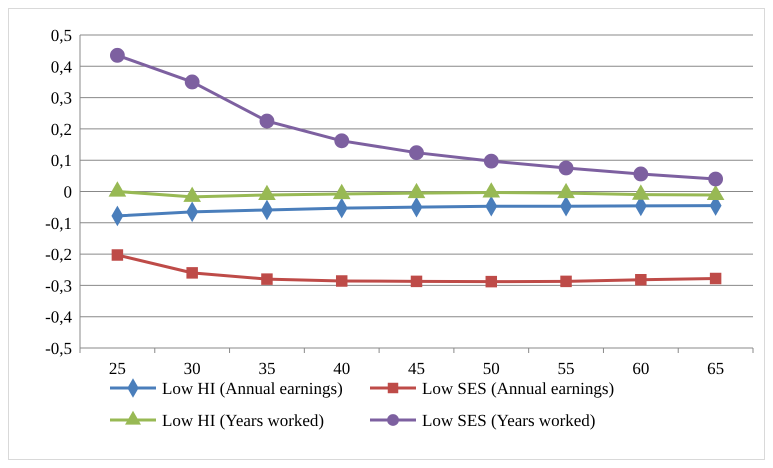  I want to click on legend-label: Low HI (Years worked), so click(243, 420).